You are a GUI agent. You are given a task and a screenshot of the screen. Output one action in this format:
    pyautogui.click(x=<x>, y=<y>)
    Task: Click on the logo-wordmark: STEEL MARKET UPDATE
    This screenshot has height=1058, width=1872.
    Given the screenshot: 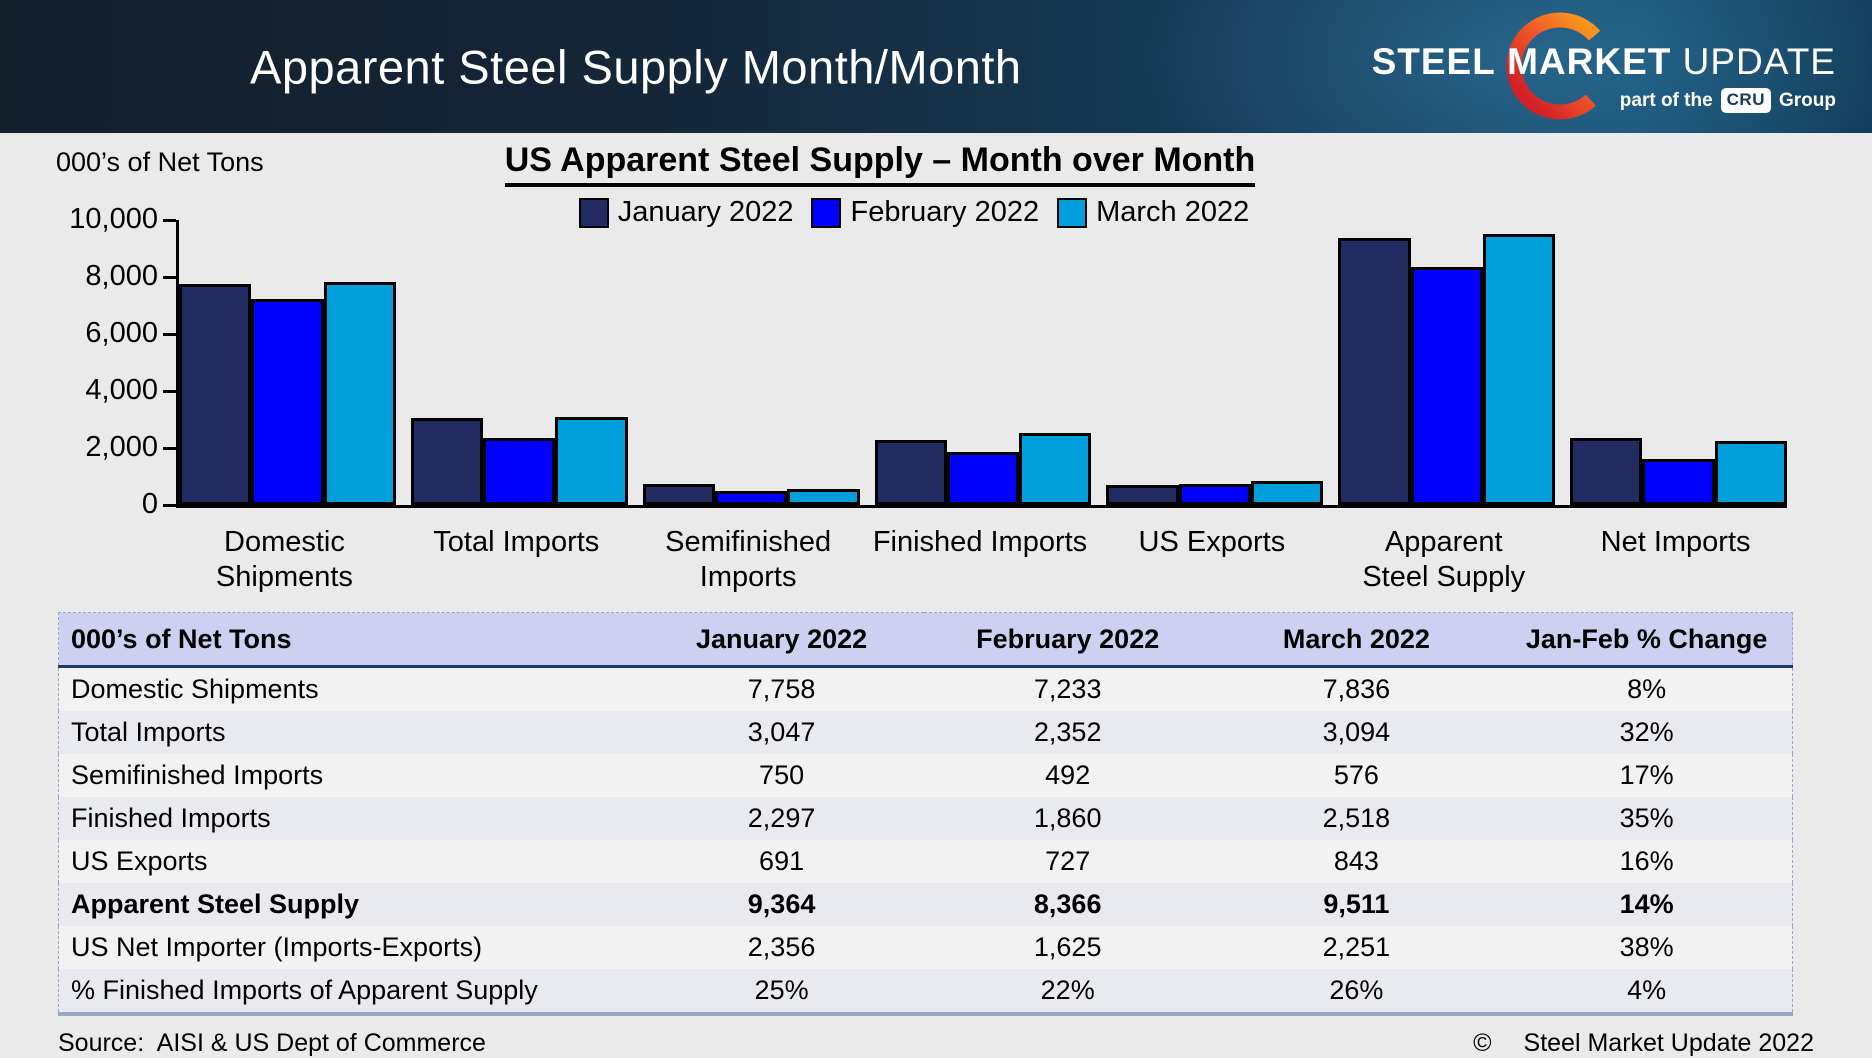 What is the action you would take?
    pyautogui.click(x=1604, y=62)
    